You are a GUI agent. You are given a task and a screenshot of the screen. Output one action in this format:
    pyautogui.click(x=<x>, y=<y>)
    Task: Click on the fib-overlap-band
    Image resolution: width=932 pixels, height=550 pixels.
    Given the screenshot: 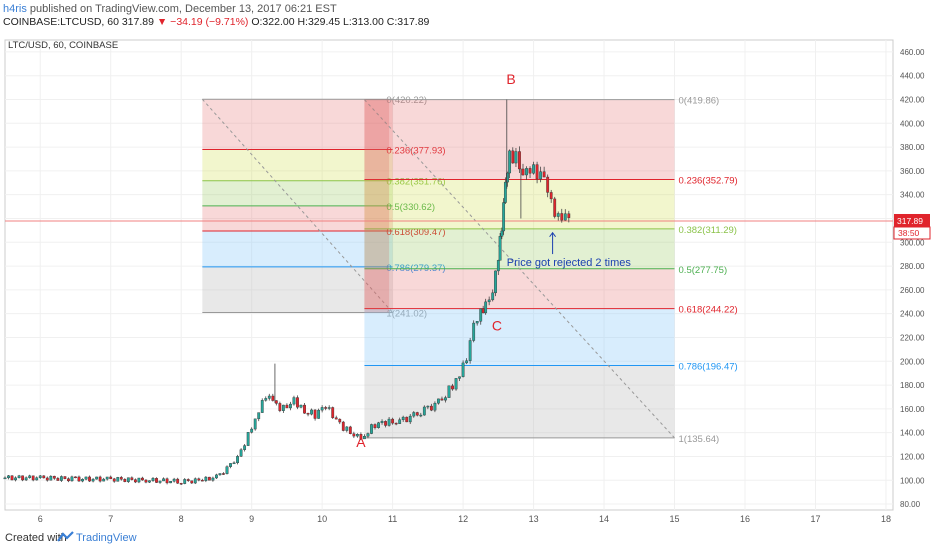 What is the action you would take?
    pyautogui.click(x=377, y=206)
    